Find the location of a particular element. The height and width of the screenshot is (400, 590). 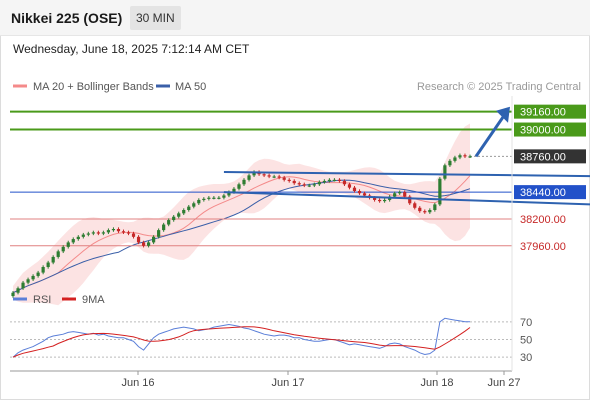

forecast-arrow is located at coordinates (491, 134).